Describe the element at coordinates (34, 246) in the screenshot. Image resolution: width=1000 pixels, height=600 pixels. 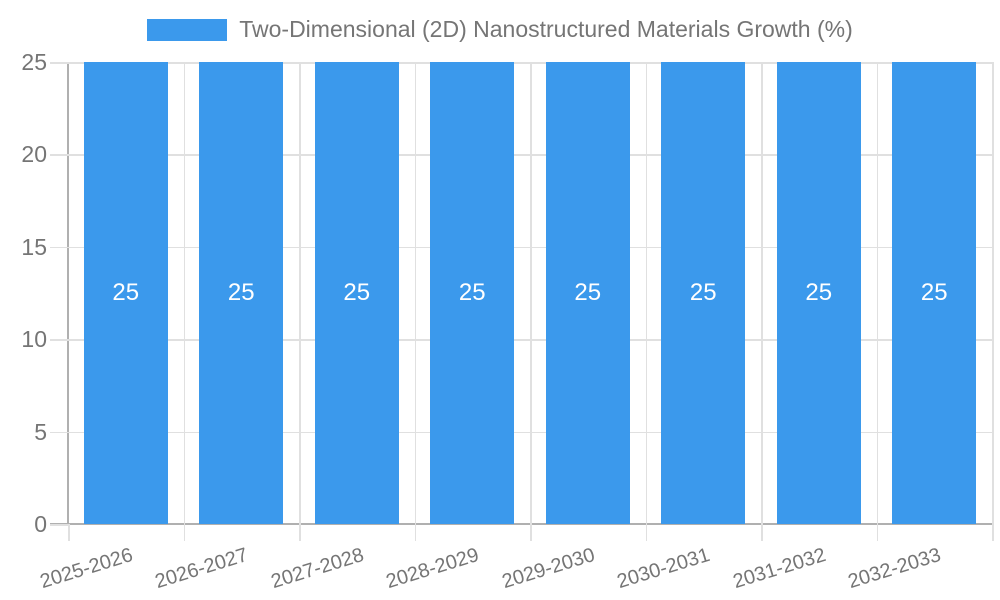
I see `y-axis-tick-label: 15` at that location.